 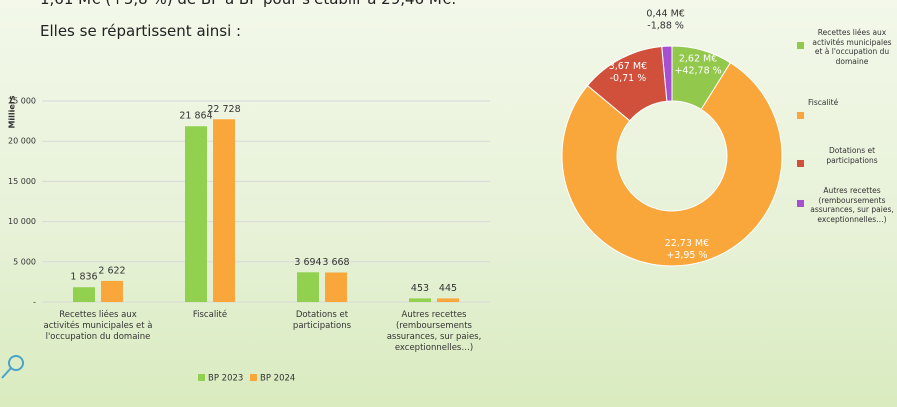 What do you see at coordinates (141, 31) in the screenshot?
I see `intro: Elles se répartissent ainsi :` at bounding box center [141, 31].